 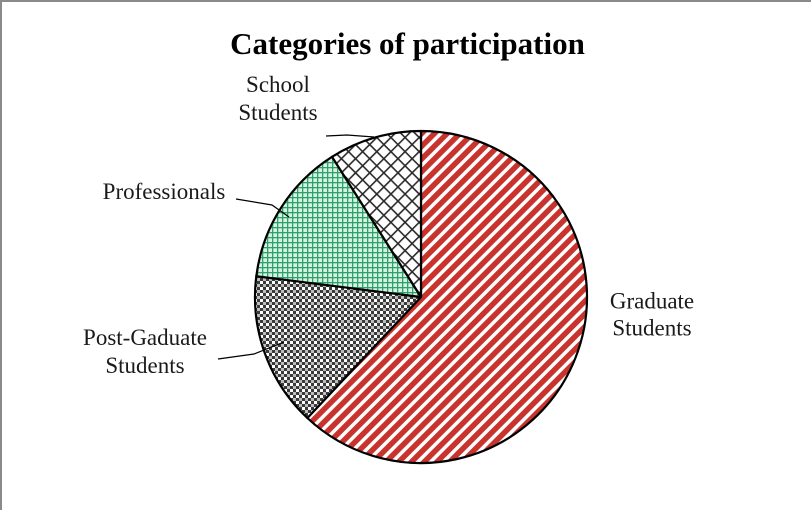 What do you see at coordinates (652, 315) in the screenshot?
I see `slice-label-graduate-students: Graduate Students` at bounding box center [652, 315].